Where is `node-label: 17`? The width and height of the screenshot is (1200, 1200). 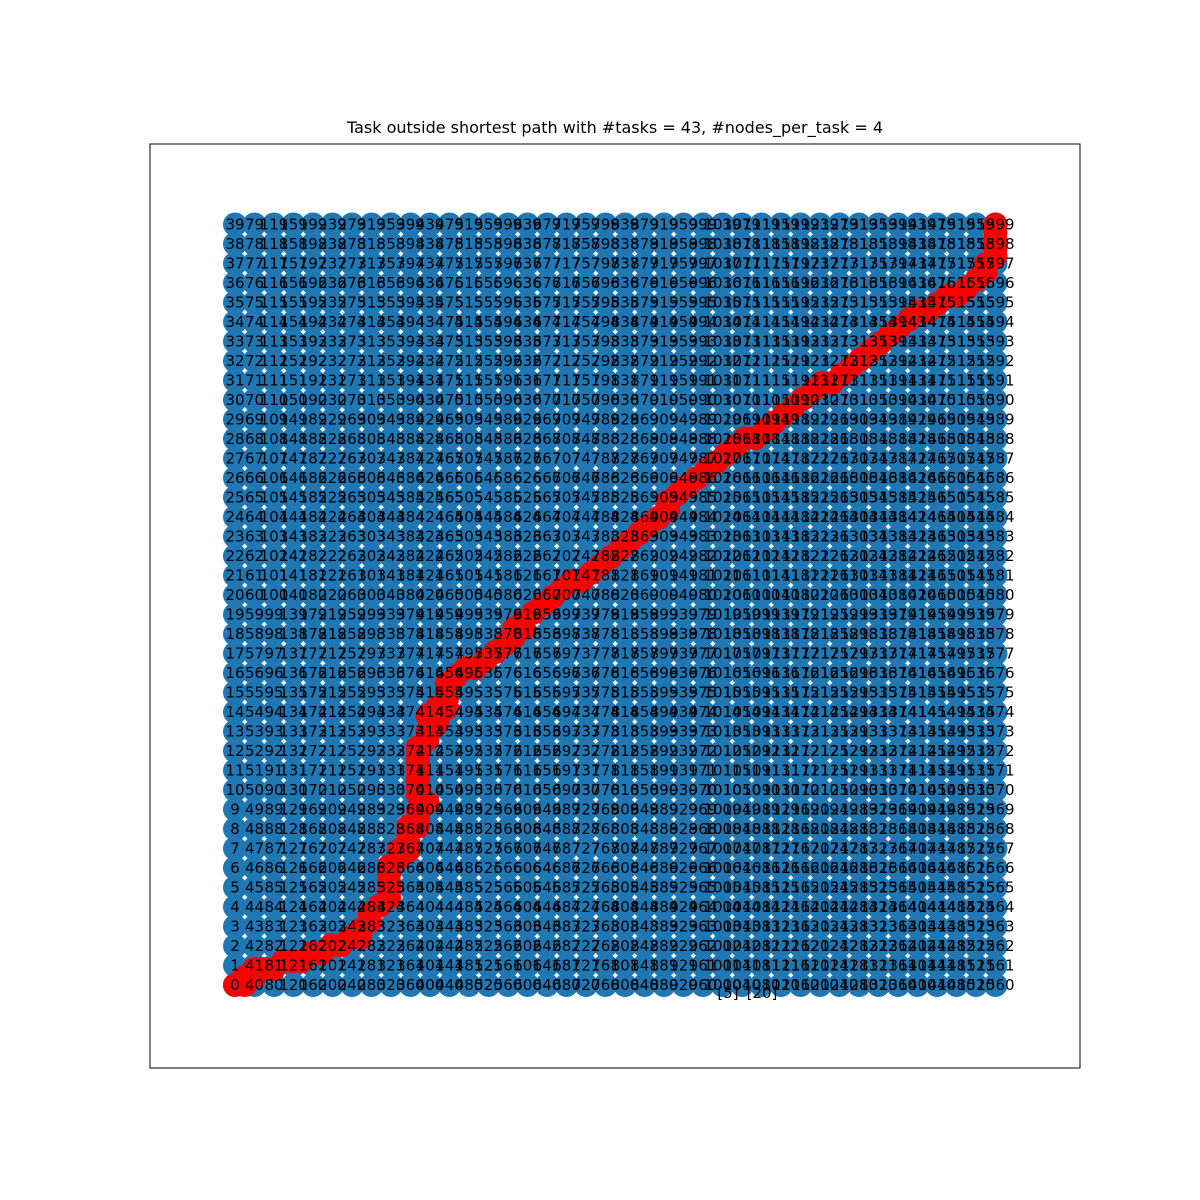 node-label: 17 is located at coordinates (234, 654).